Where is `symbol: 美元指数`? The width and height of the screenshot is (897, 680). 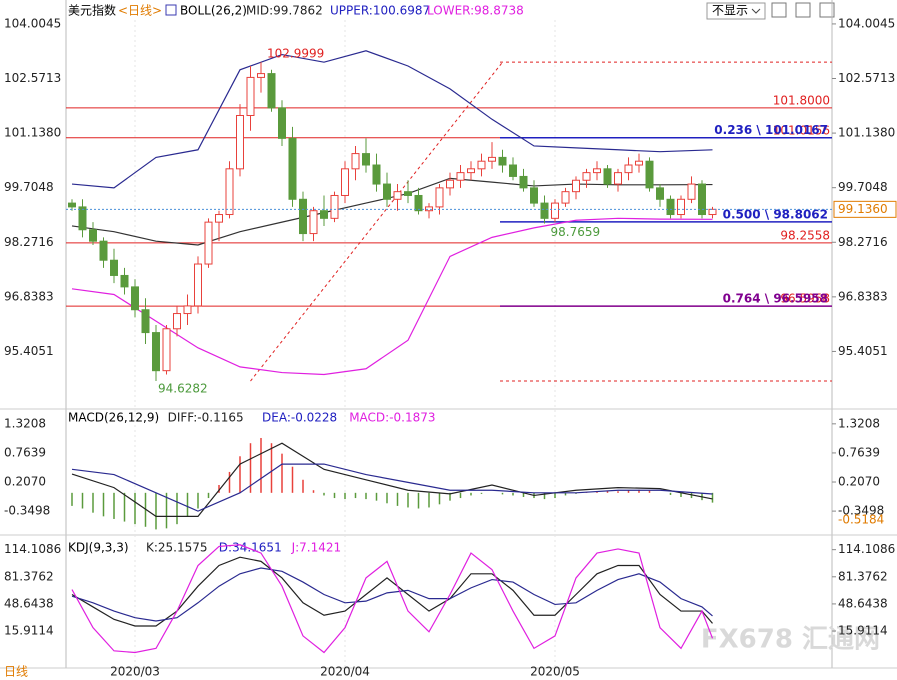
symbol: 美元指数 is located at coordinates (92, 10).